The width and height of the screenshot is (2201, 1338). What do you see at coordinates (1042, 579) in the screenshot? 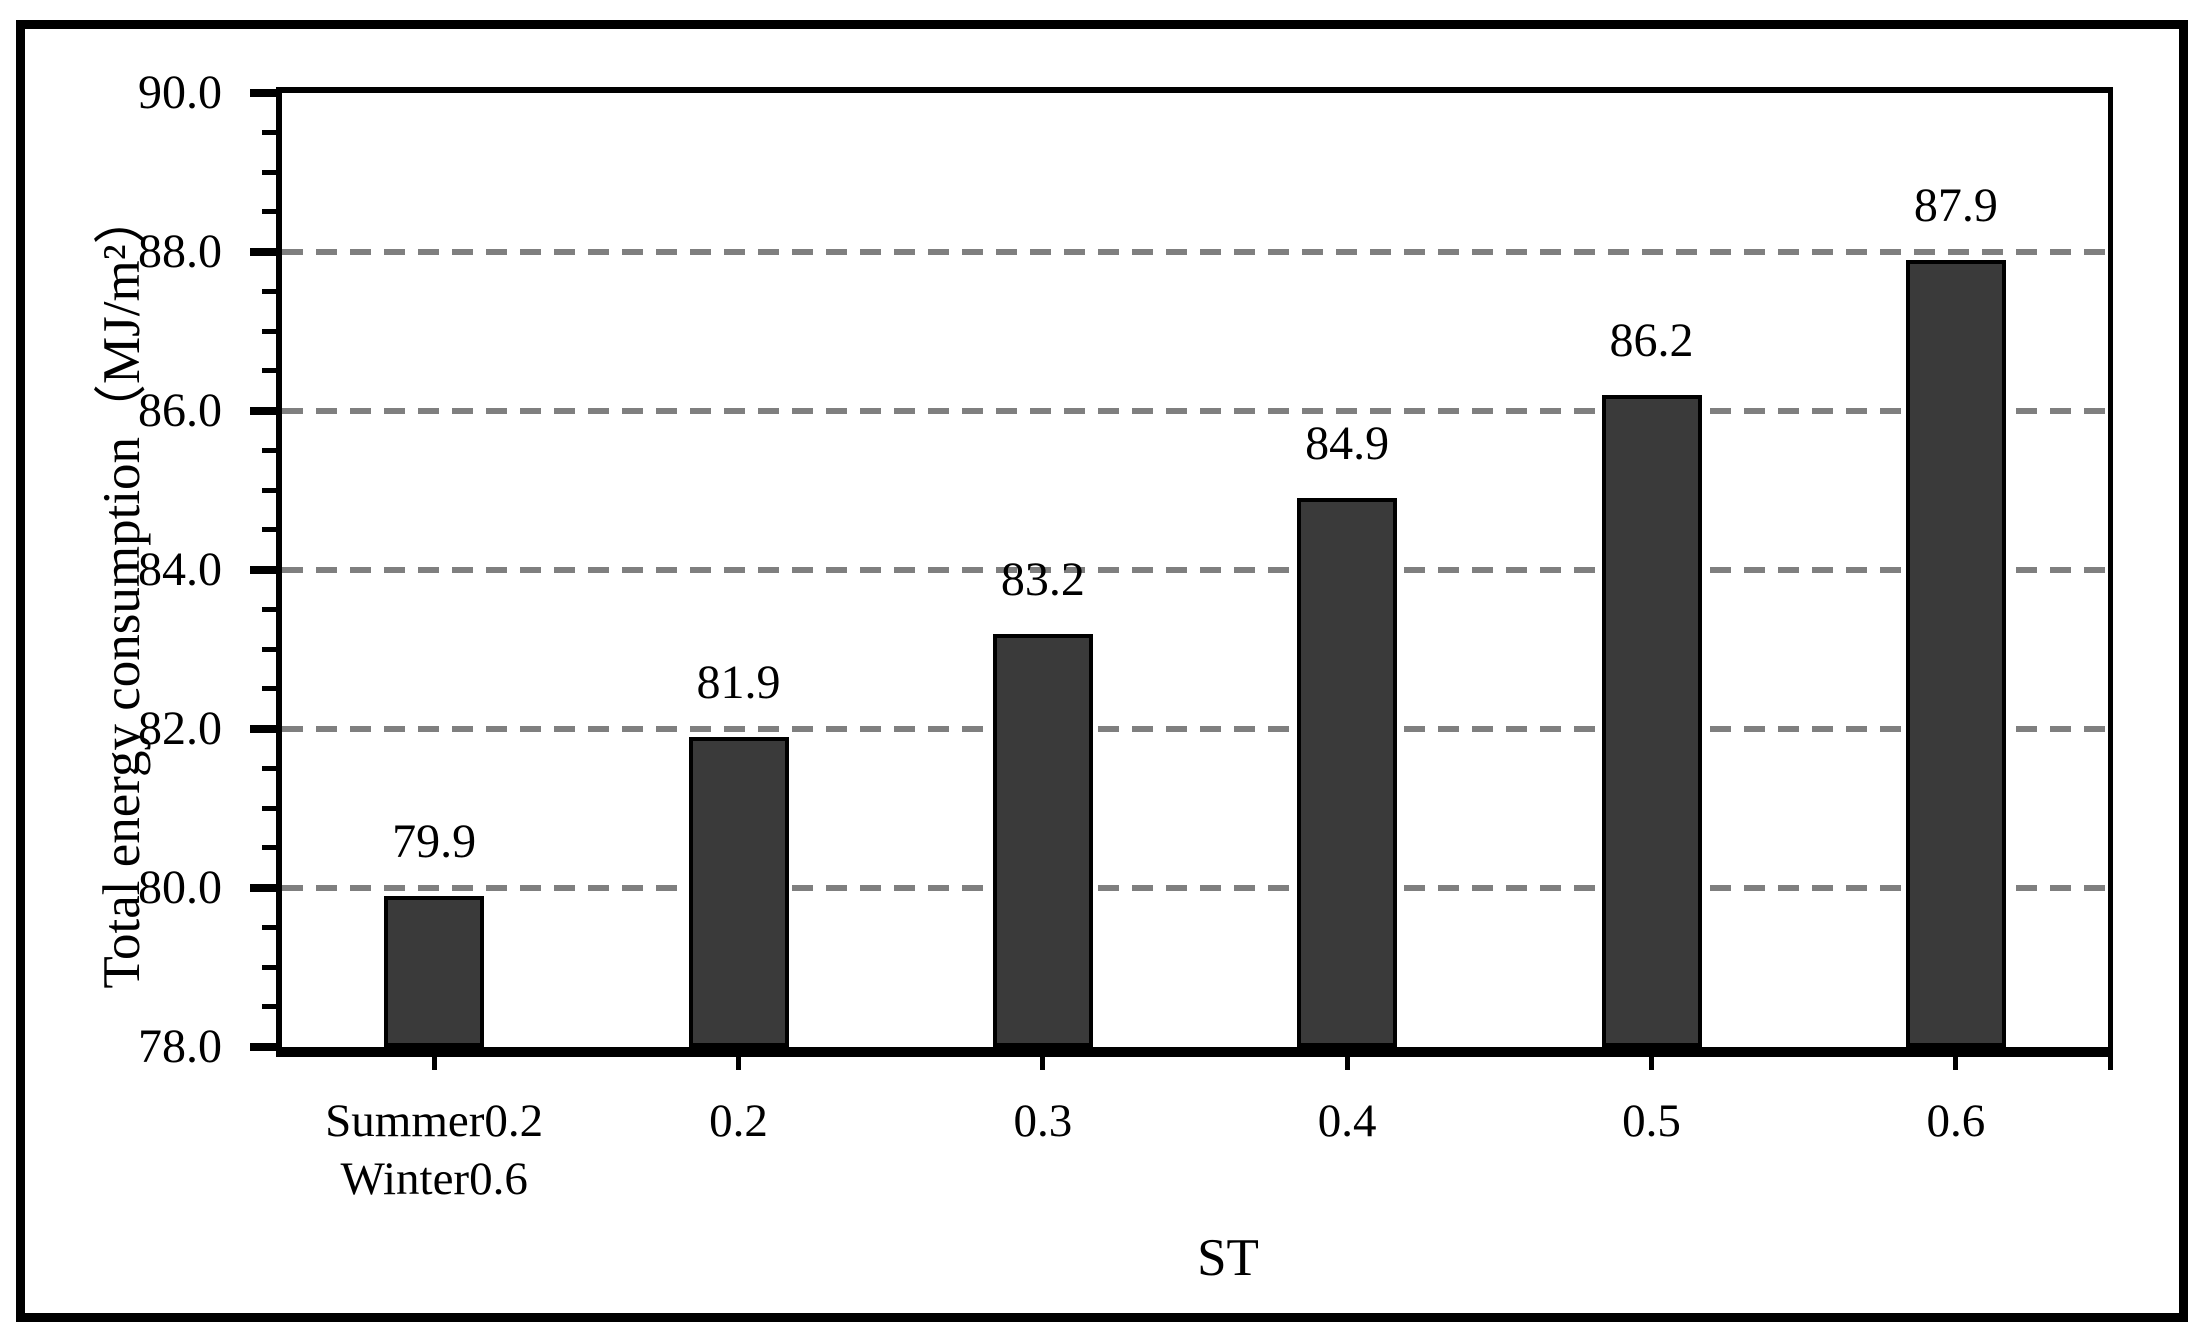
I see `bar-value-label: 83.2` at bounding box center [1042, 579].